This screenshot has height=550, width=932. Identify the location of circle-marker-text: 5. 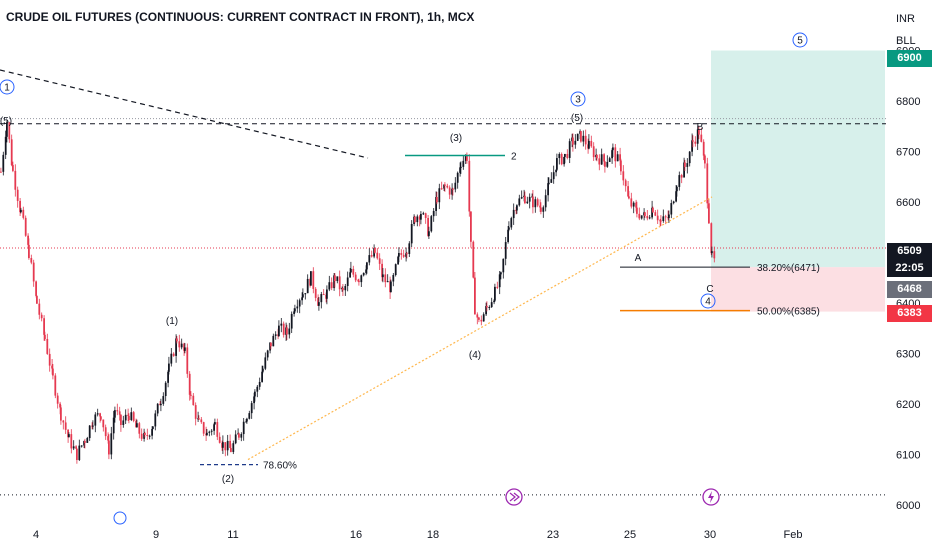
(800, 41).